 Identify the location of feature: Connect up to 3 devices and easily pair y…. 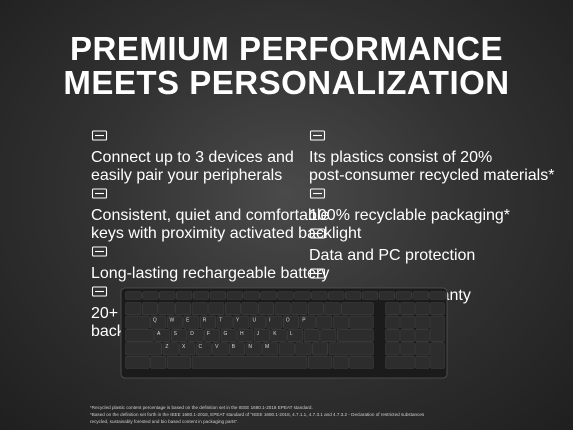
(226, 156).